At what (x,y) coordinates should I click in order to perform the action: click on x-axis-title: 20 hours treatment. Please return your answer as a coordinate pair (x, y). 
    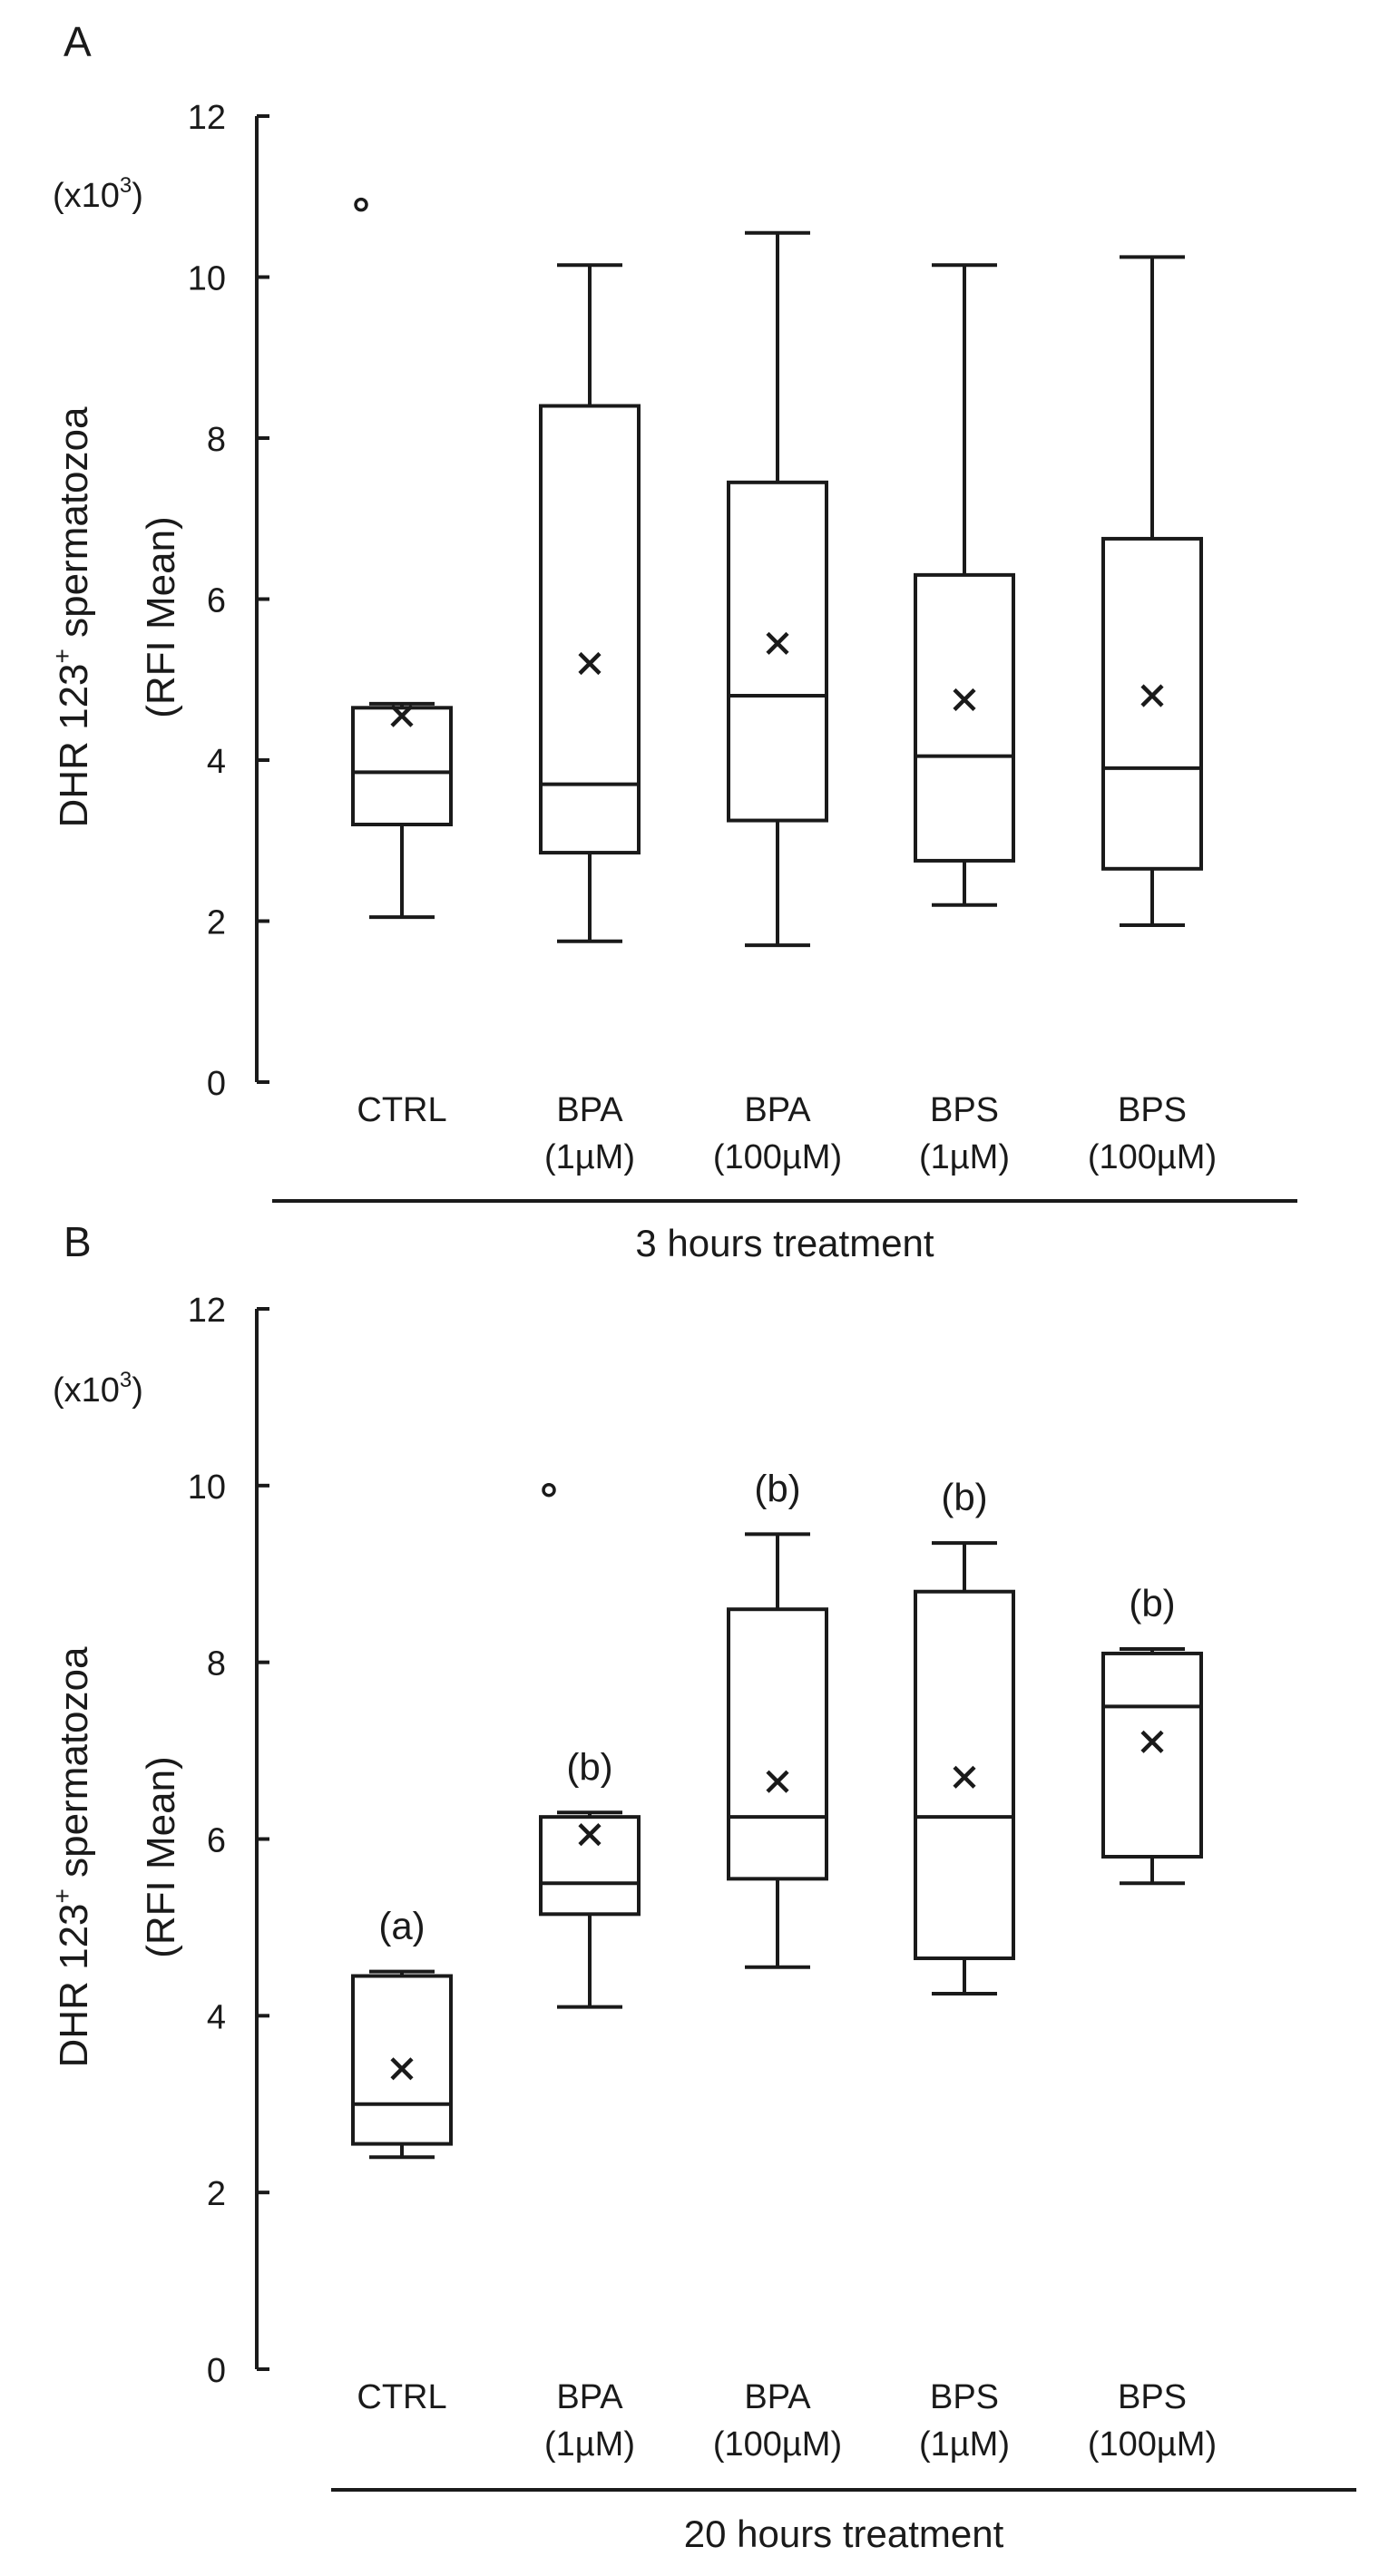
    Looking at the image, I should click on (844, 2534).